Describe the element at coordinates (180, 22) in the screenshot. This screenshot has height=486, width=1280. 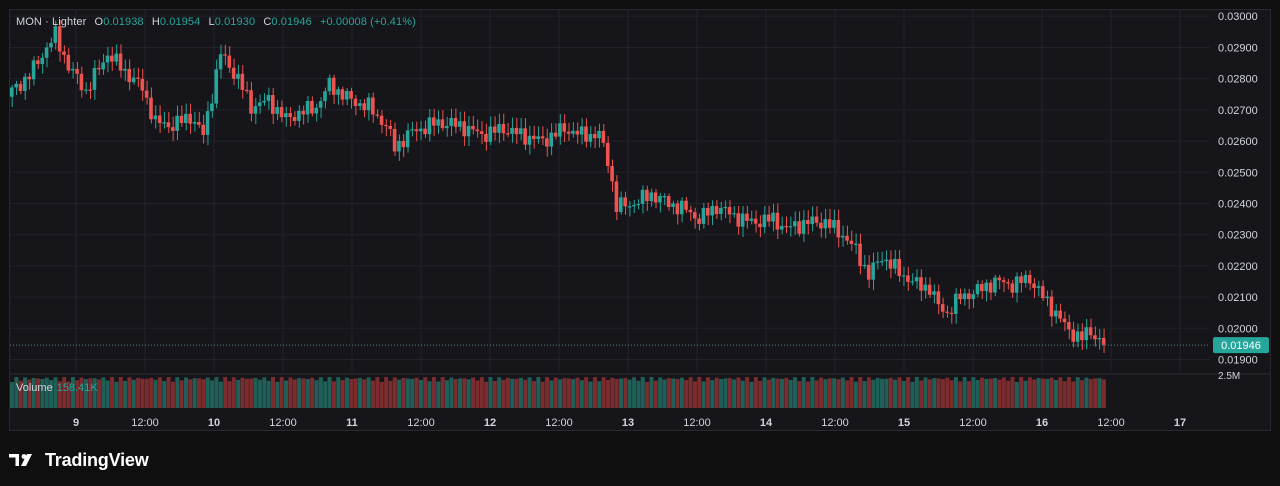
I see `high-value: 0.01954` at that location.